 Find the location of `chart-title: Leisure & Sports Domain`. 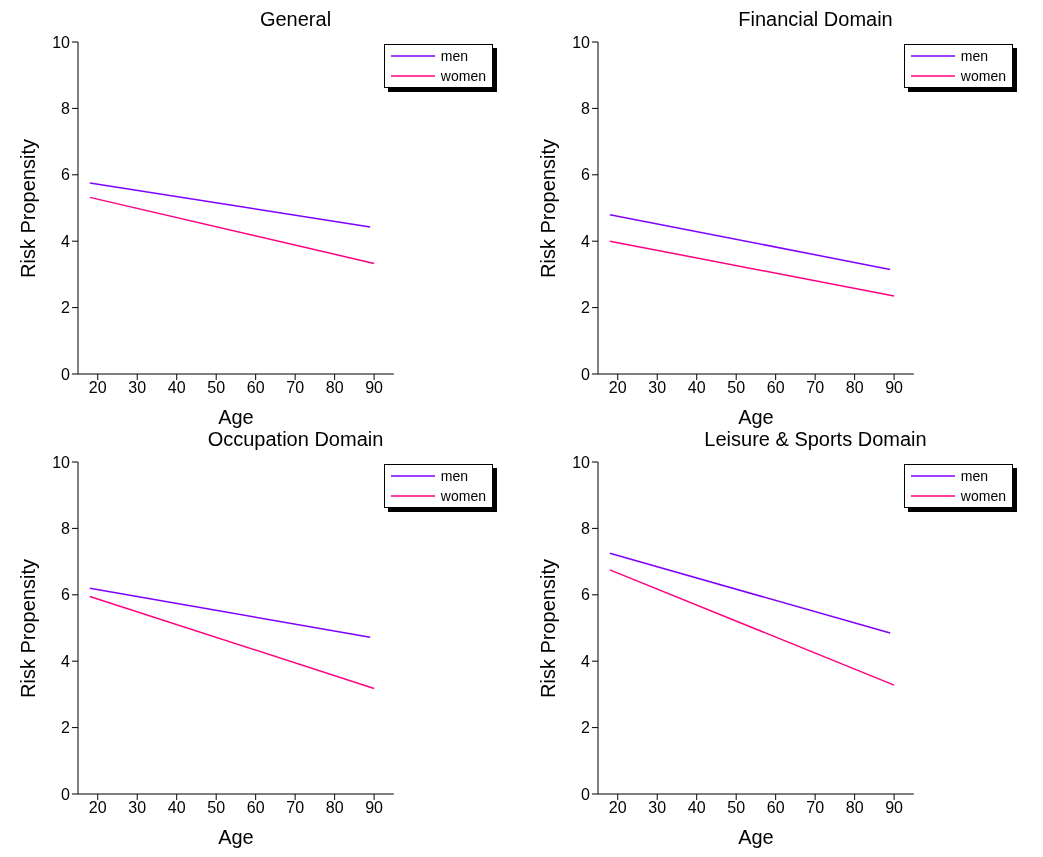

chart-title: Leisure & Sports Domain is located at coordinates (815, 439).